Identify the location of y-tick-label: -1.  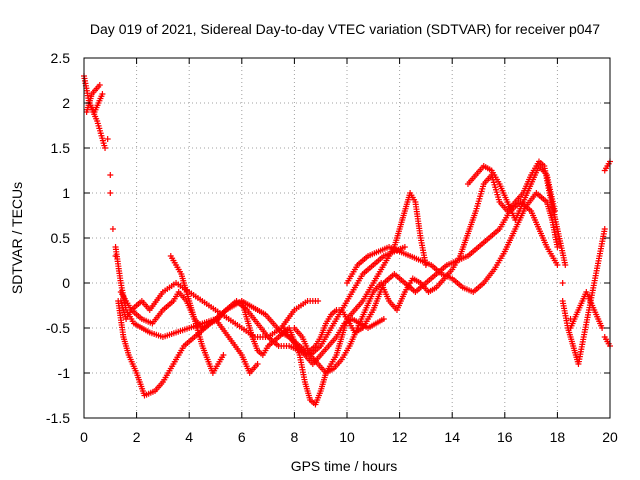
(64, 373).